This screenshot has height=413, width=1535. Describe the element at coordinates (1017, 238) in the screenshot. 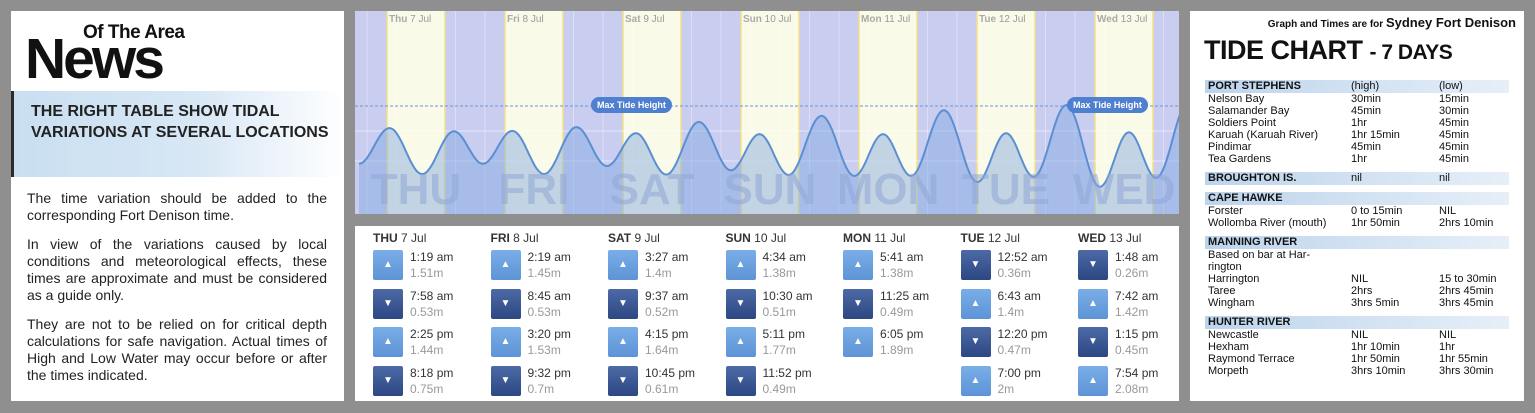

I see `tide-day-header: TUE 12 Jul` at that location.